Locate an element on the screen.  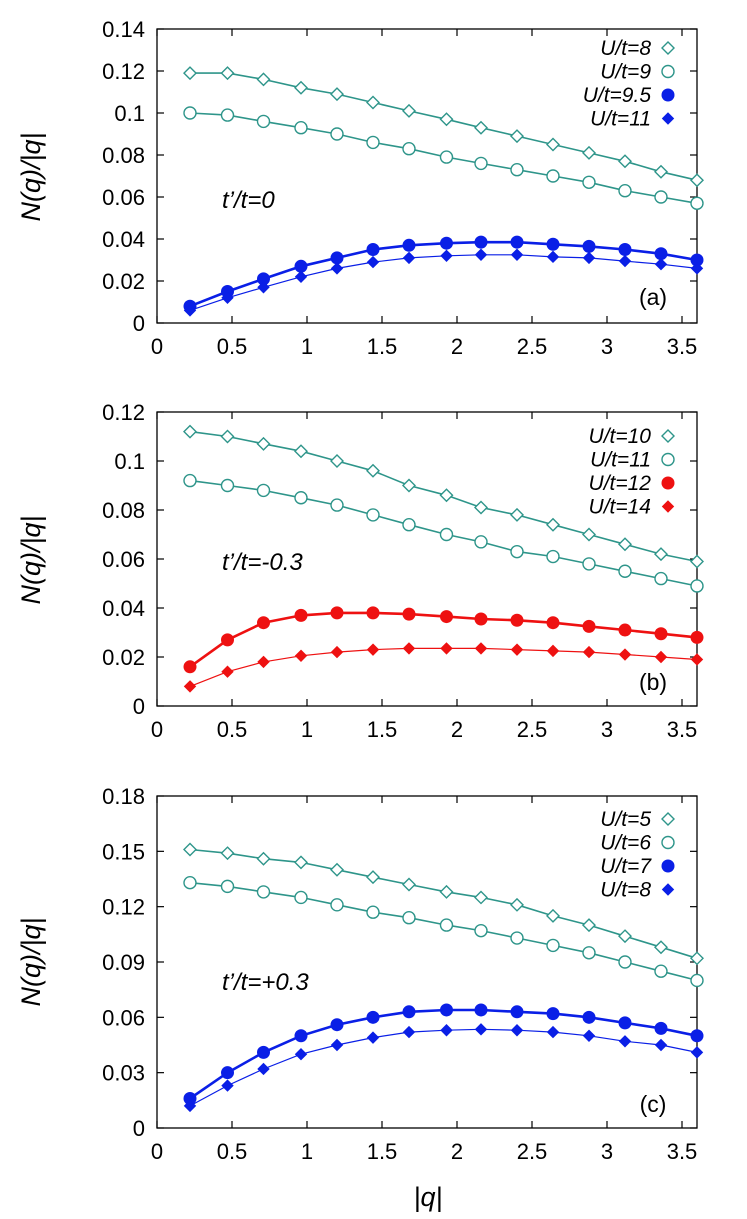
y-tick-label: 0.06 is located at coordinates (123, 1017).